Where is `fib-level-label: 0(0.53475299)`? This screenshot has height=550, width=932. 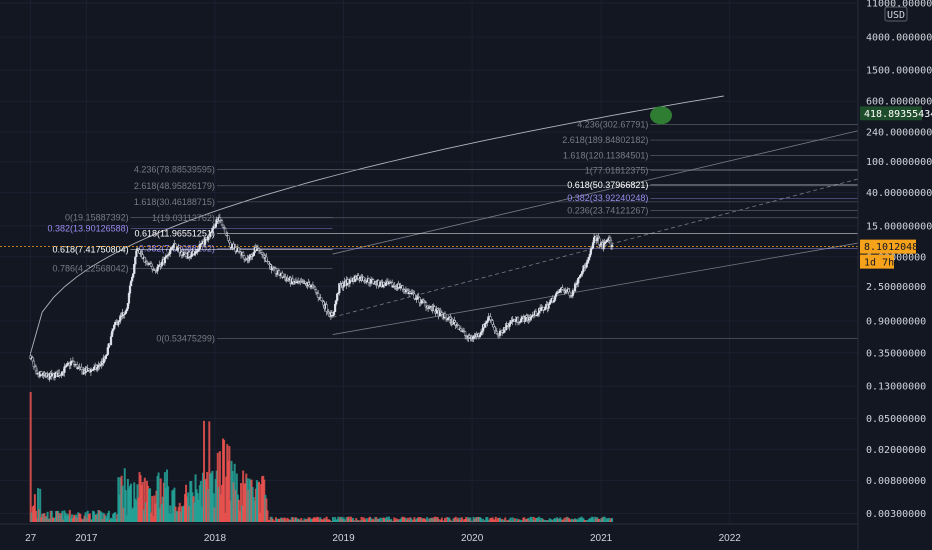 fib-level-label: 0(0.53475299) is located at coordinates (185, 338).